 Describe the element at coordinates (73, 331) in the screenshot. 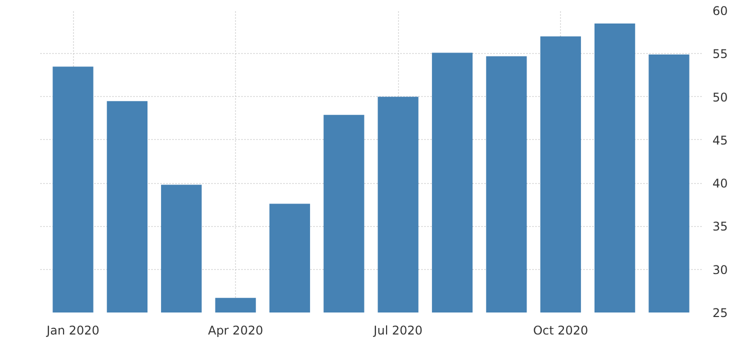

I see `x-tick-label: Jan 2020` at that location.